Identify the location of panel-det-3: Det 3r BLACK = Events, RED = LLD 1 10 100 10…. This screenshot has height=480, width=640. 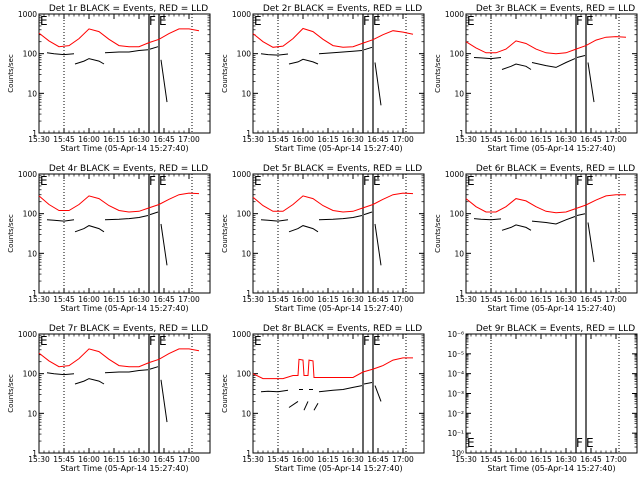
(536, 78).